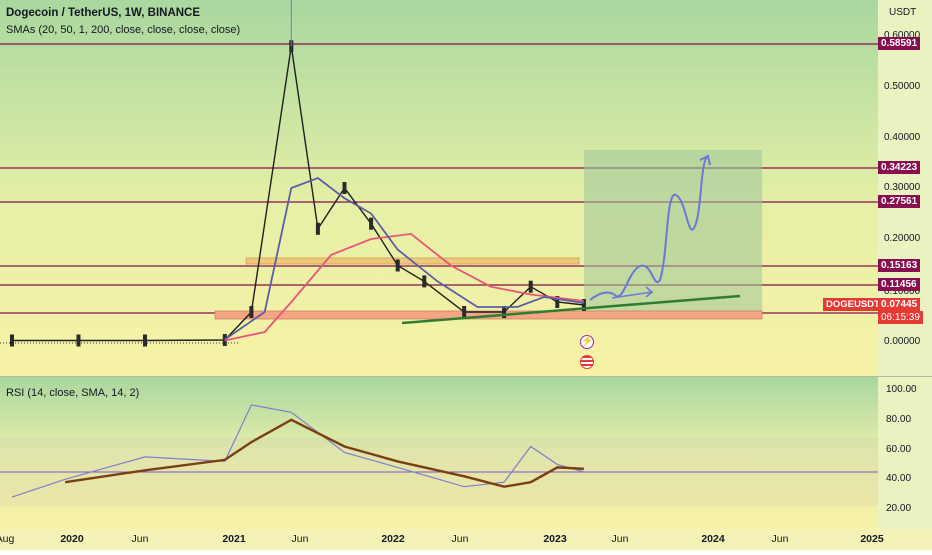 The image size is (932, 555). I want to click on rsi-tick-label: 40.00, so click(899, 479).